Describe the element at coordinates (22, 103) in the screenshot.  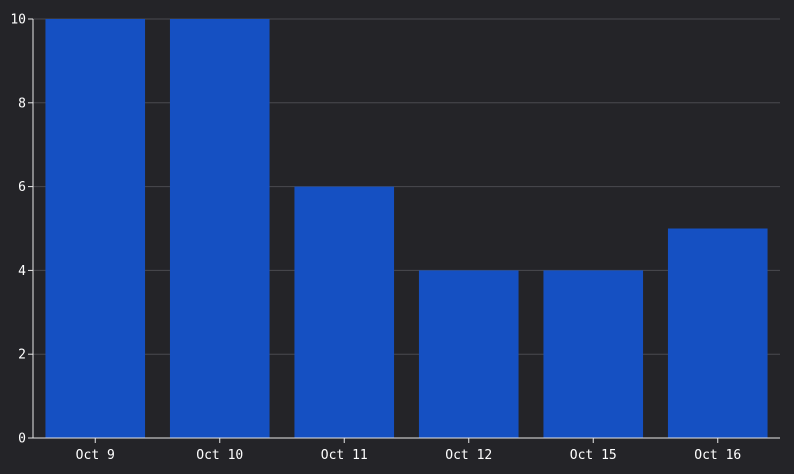
I see `y-tick-label: 8` at that location.